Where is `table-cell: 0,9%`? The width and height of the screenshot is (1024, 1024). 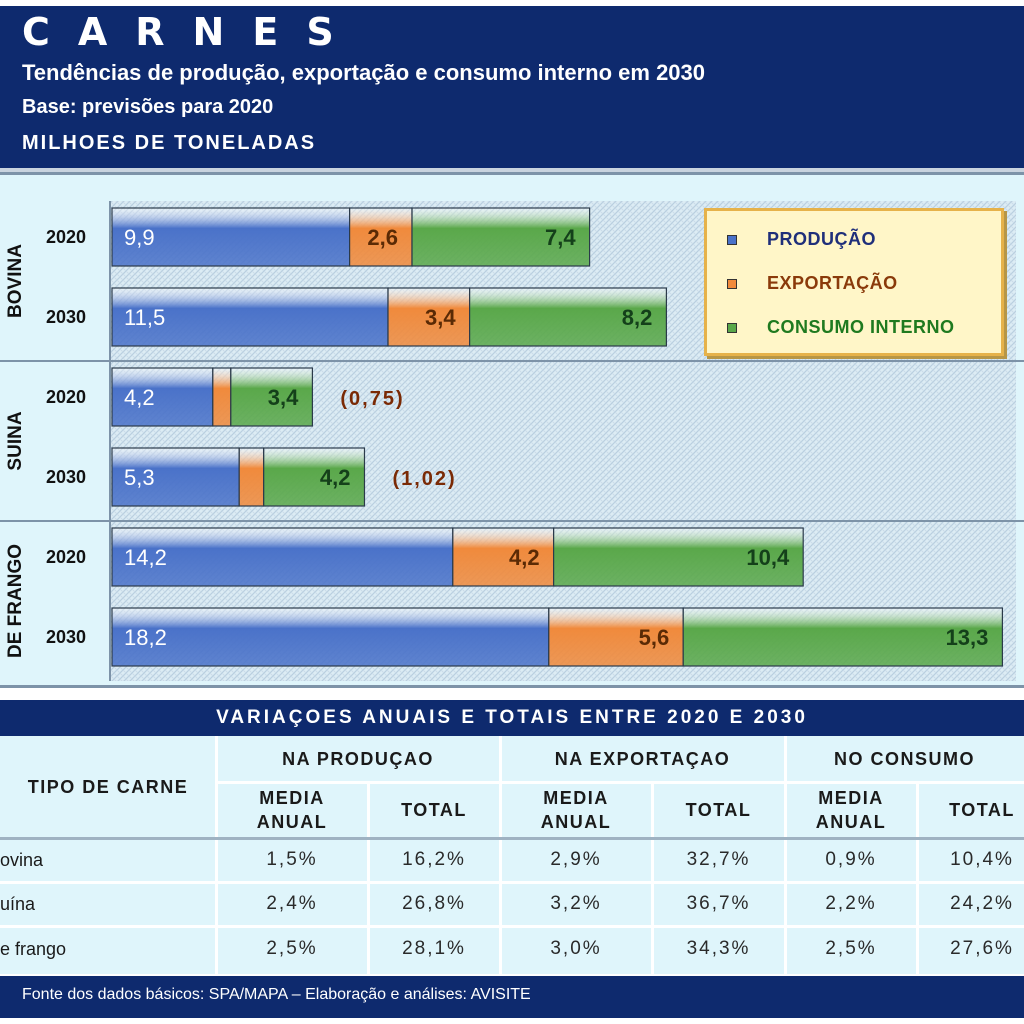 table-cell: 0,9% is located at coordinates (851, 859).